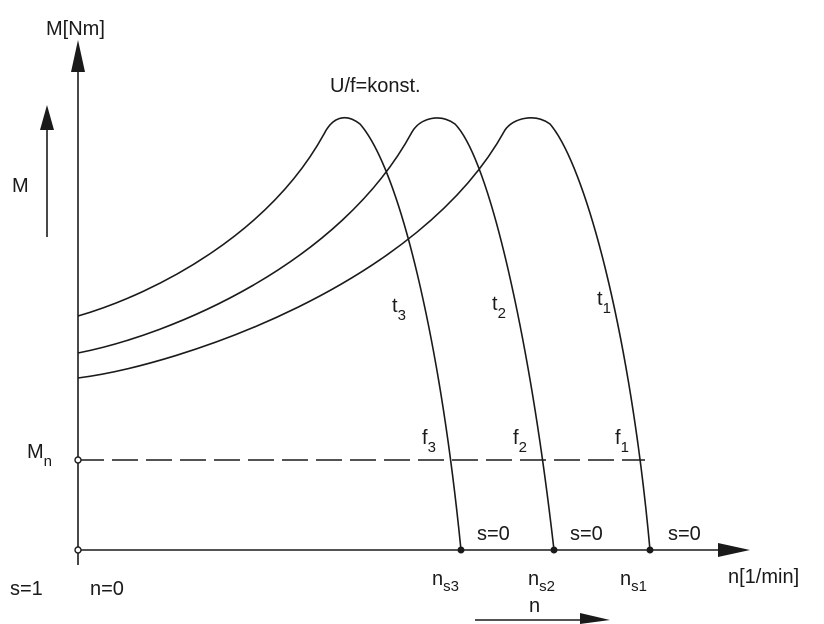 The image size is (824, 624). What do you see at coordinates (39, 455) in the screenshot?
I see `rated-torque-label: Mn` at bounding box center [39, 455].